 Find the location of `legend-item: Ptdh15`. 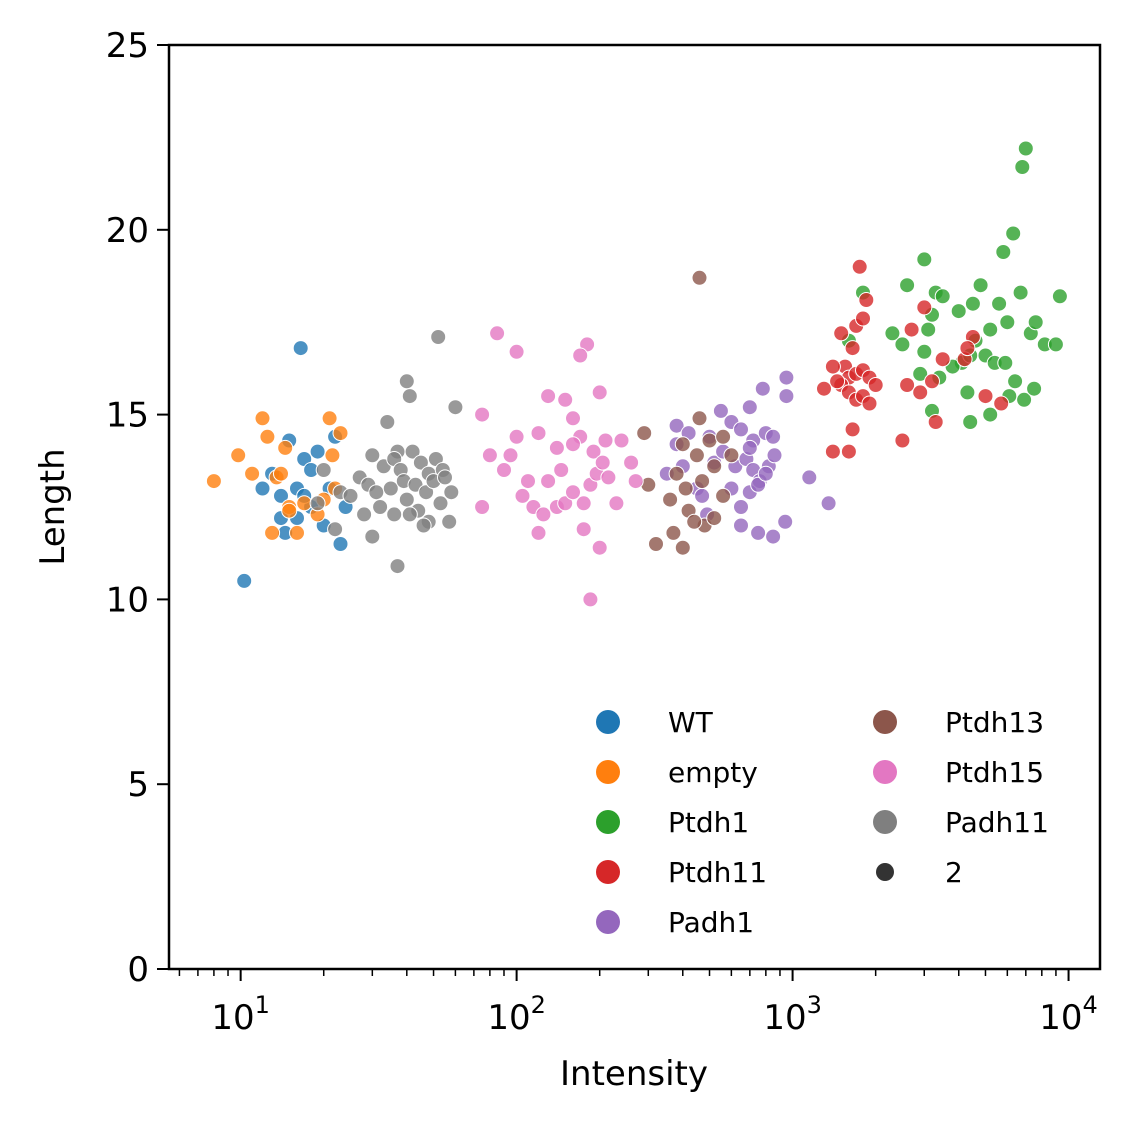

legend-item: Ptdh15 is located at coordinates (958, 772).